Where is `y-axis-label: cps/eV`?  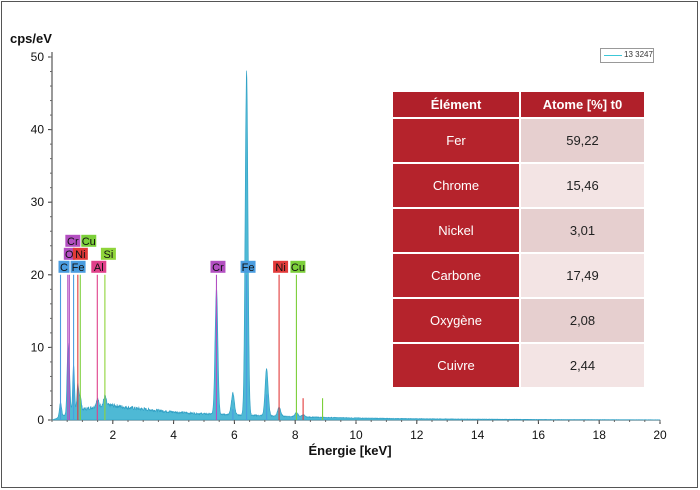 y-axis-label: cps/eV is located at coordinates (31, 38).